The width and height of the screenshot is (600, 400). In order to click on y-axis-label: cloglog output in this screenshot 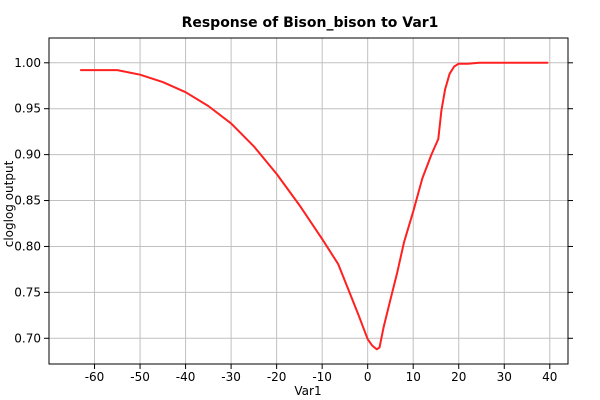, I will do `click(9, 203)`.